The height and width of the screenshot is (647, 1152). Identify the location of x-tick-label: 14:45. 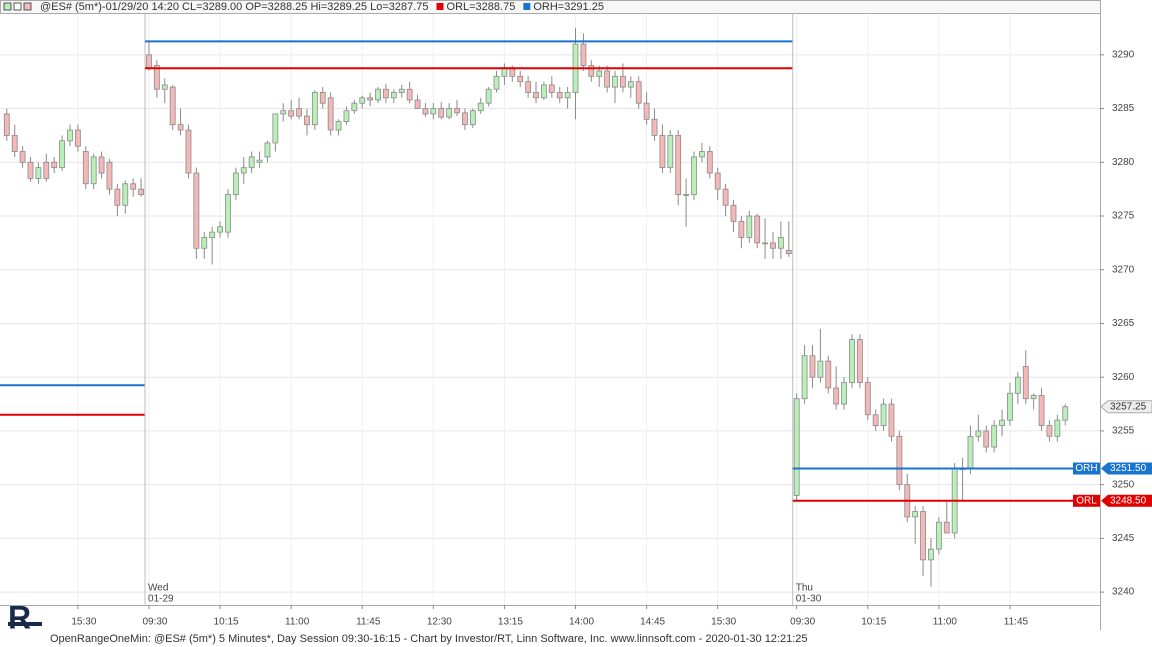
(652, 622).